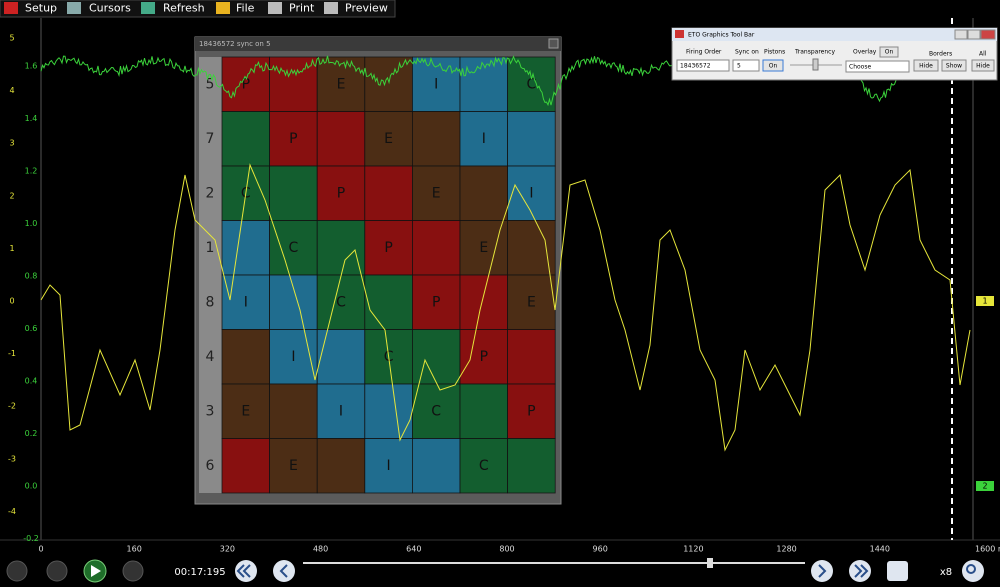  Describe the element at coordinates (31, 66) in the screenshot. I see `y2-tick-label: 1.6` at that location.